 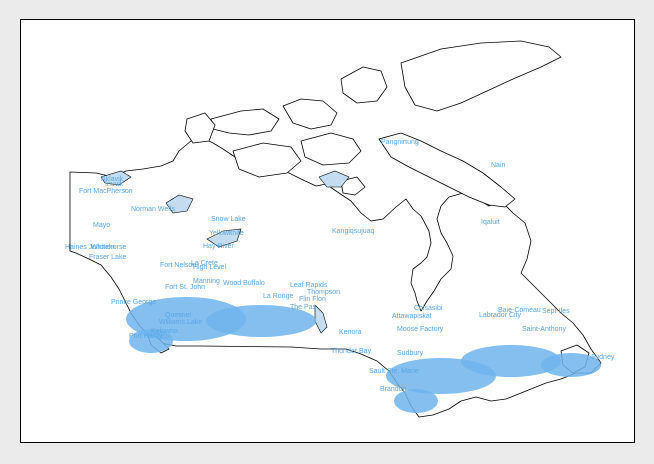 I want to click on city-label: Saint-Anthony, so click(x=544, y=329).